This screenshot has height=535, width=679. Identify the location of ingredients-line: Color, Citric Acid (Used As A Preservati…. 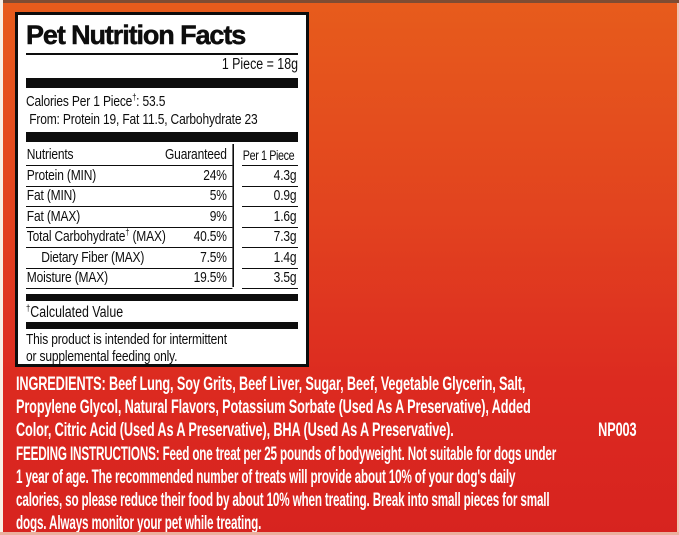
(326, 430).